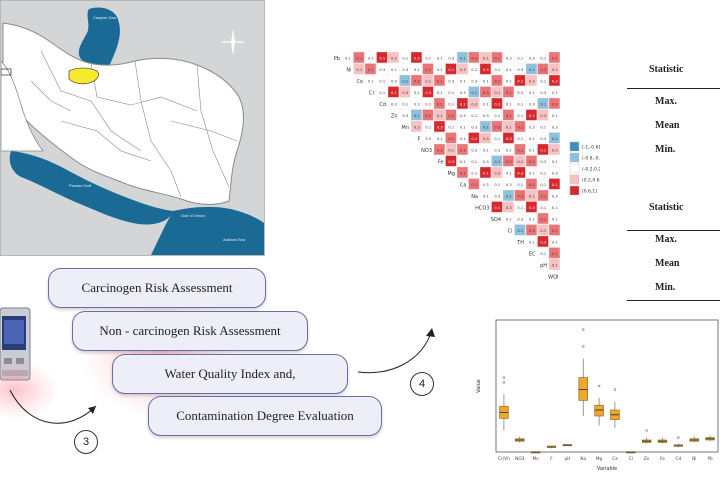 Image resolution: width=720 pixels, height=480 pixels. I want to click on x-tick-label: Cd, so click(679, 458).